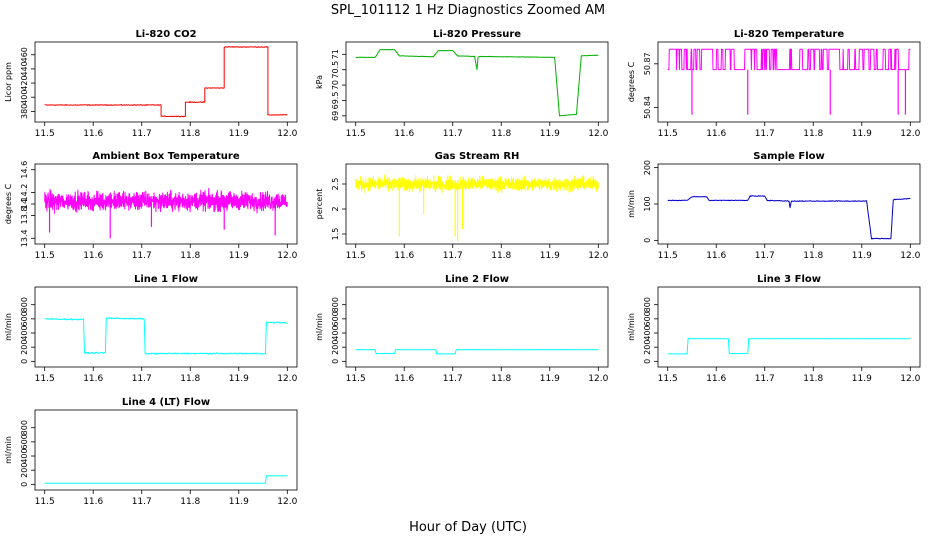  Describe the element at coordinates (789, 34) in the screenshot. I see `panel-title: Li-820 Temperature` at that location.